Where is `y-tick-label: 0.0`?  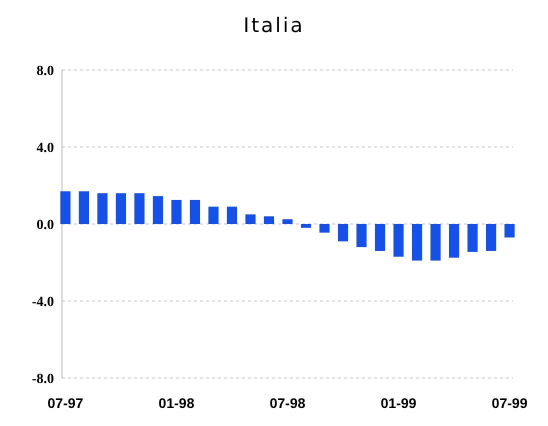
y-tick-label: 0.0 is located at coordinates (45, 225).